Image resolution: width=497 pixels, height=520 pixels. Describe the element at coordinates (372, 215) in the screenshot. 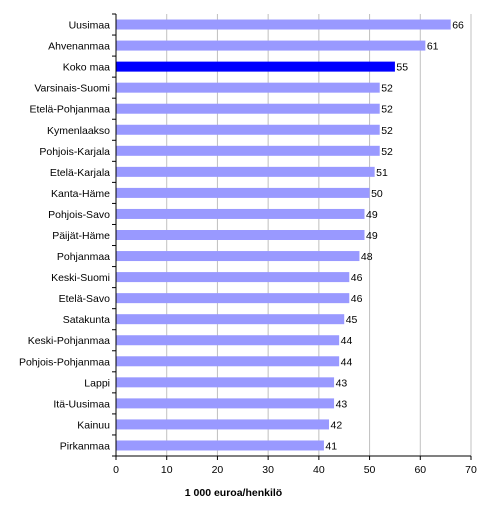

I see `value-label-9: 49` at that location.